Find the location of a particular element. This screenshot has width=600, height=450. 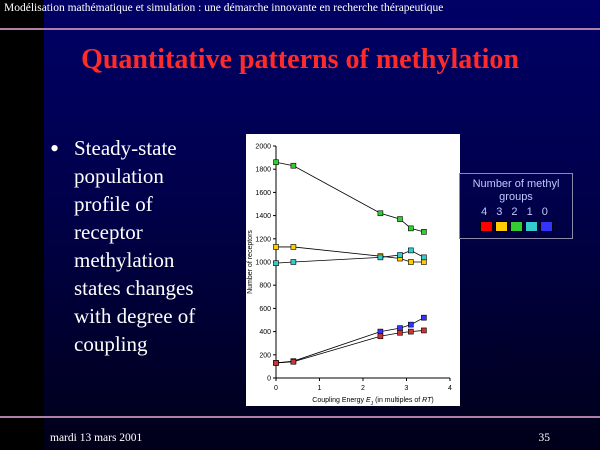

bullet-line: population is located at coordinates (119, 176).